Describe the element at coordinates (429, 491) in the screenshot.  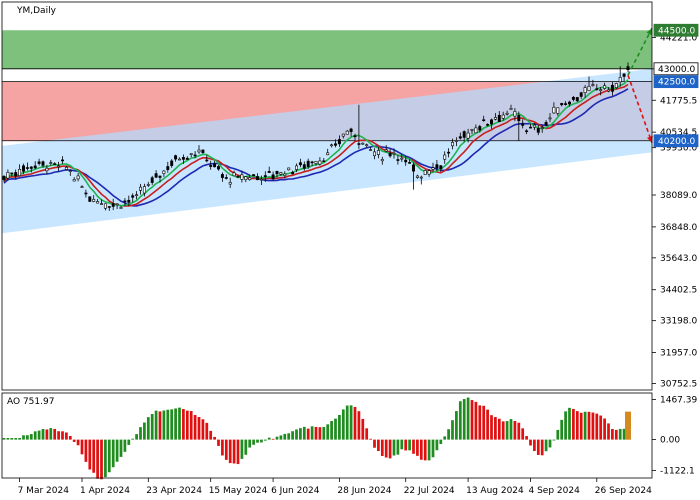
I see `date-label: 22 Jul 2024` at that location.